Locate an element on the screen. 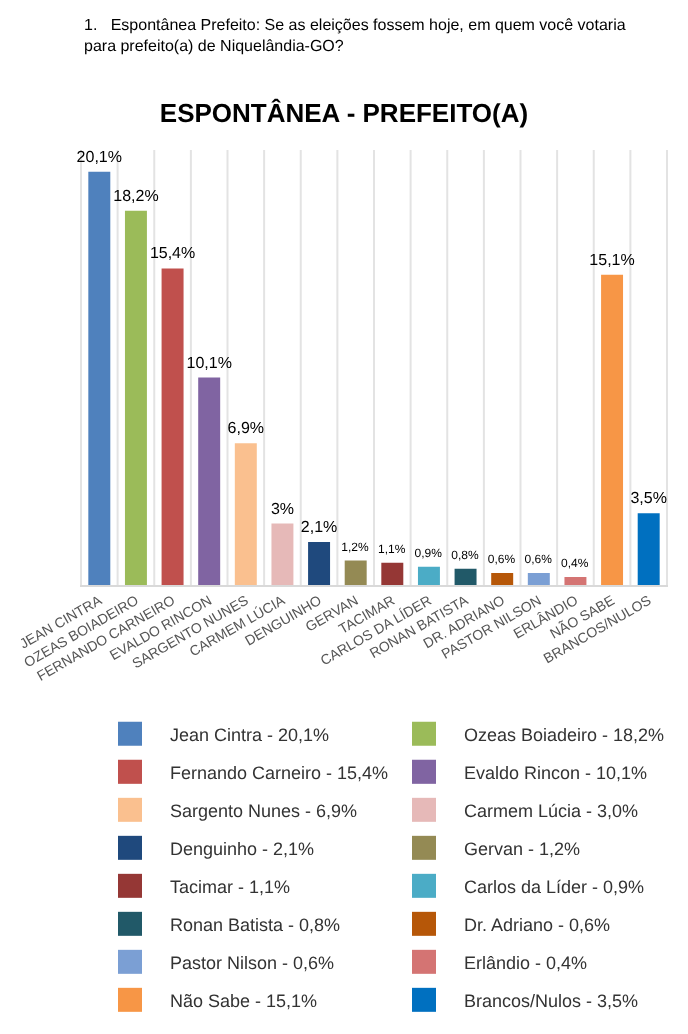 Image resolution: width=688 pixels, height=1034 pixels. legend-label: Pastor Nilson - 0,6% is located at coordinates (252, 962).